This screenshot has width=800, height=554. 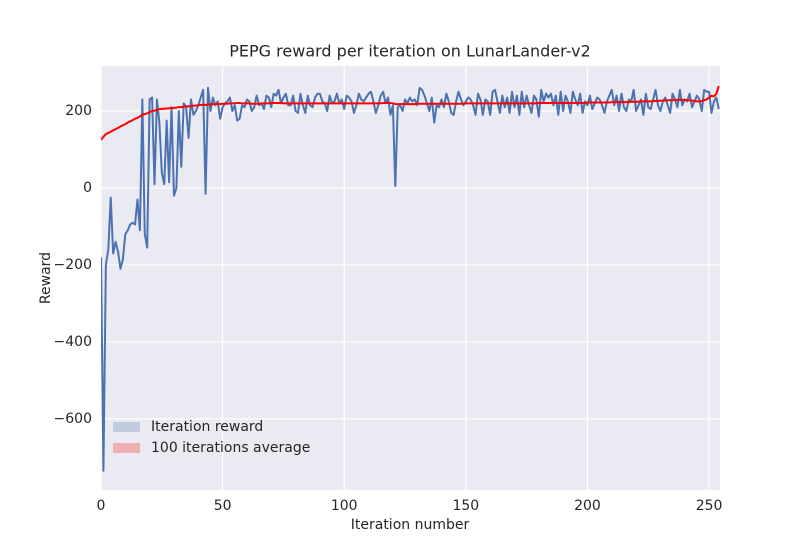 I want to click on x-tick-label: 0, so click(x=101, y=506).